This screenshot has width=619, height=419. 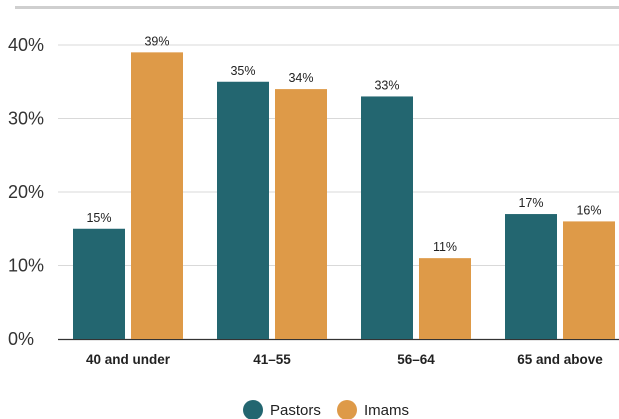 What do you see at coordinates (530, 203) in the screenshot?
I see `data-label-pastors-3: 17%` at bounding box center [530, 203].